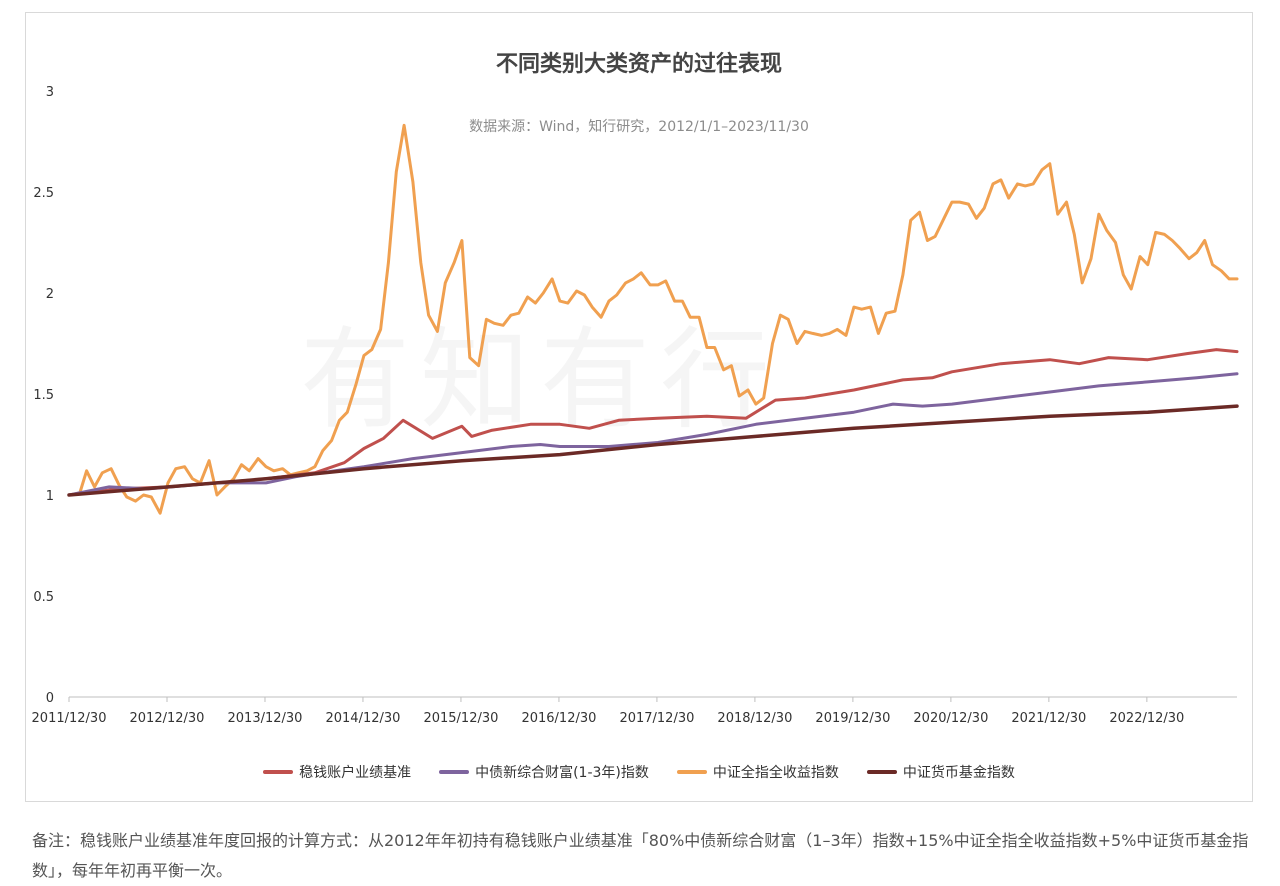  Describe the element at coordinates (43, 193) in the screenshot. I see `y-tick-label: 2.5` at that location.